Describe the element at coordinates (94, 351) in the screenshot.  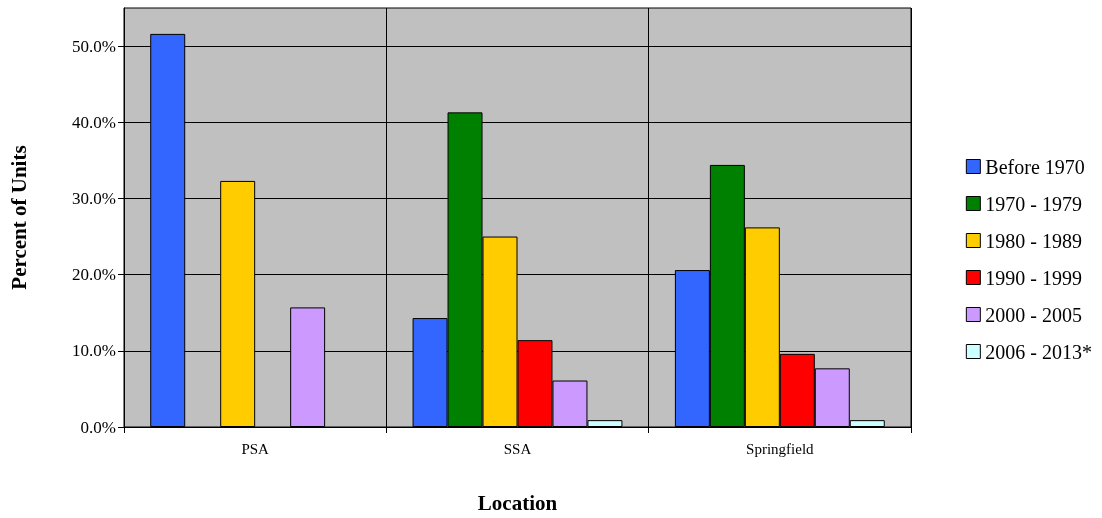
I see `y-tick-label: 10.0%` at that location.